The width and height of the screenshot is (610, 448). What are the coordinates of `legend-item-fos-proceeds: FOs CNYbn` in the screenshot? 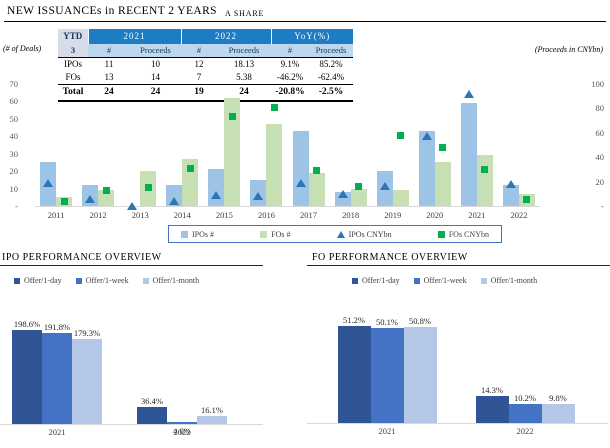 It's located at (463, 234).